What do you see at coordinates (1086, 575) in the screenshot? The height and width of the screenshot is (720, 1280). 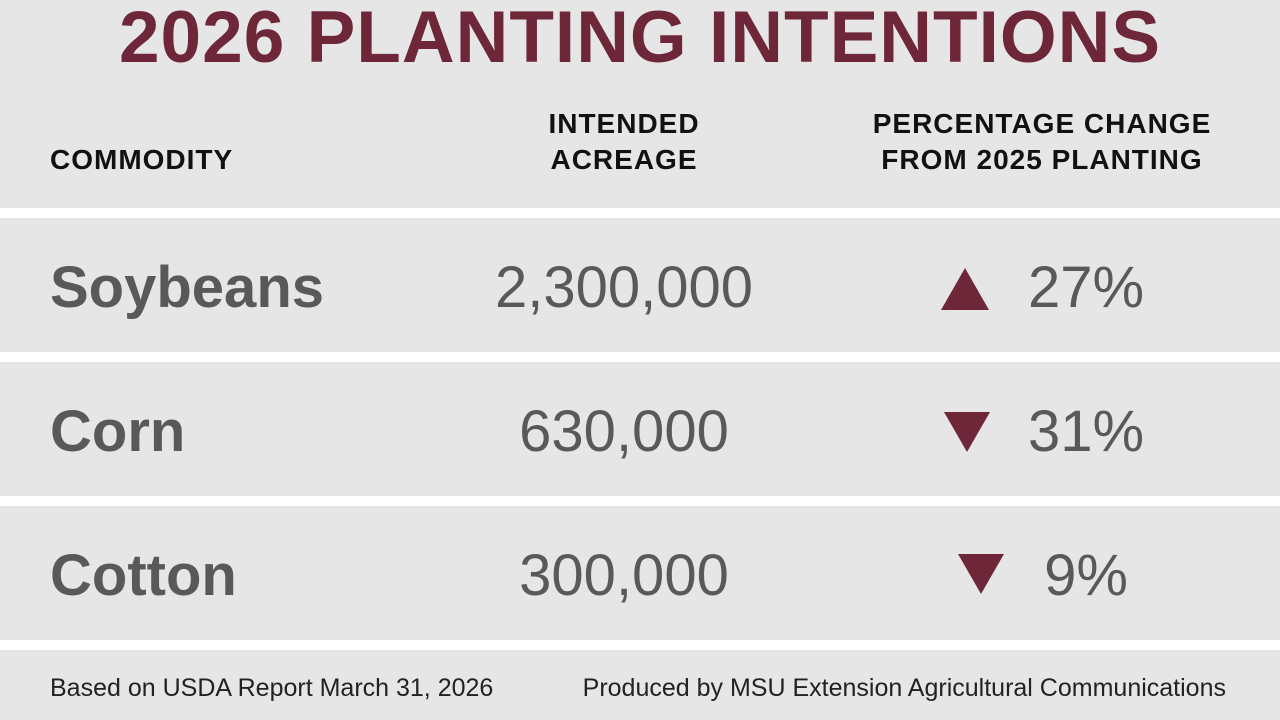 I see `change: 9%` at bounding box center [1086, 575].